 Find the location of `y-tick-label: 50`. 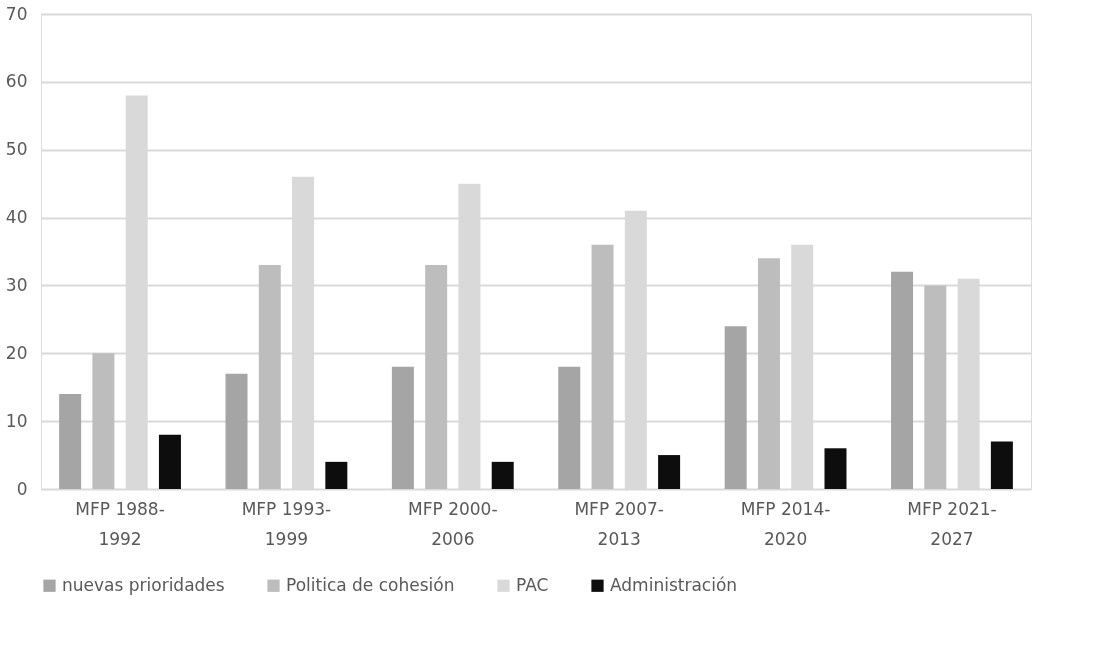

y-tick-label: 50 is located at coordinates (16, 149).